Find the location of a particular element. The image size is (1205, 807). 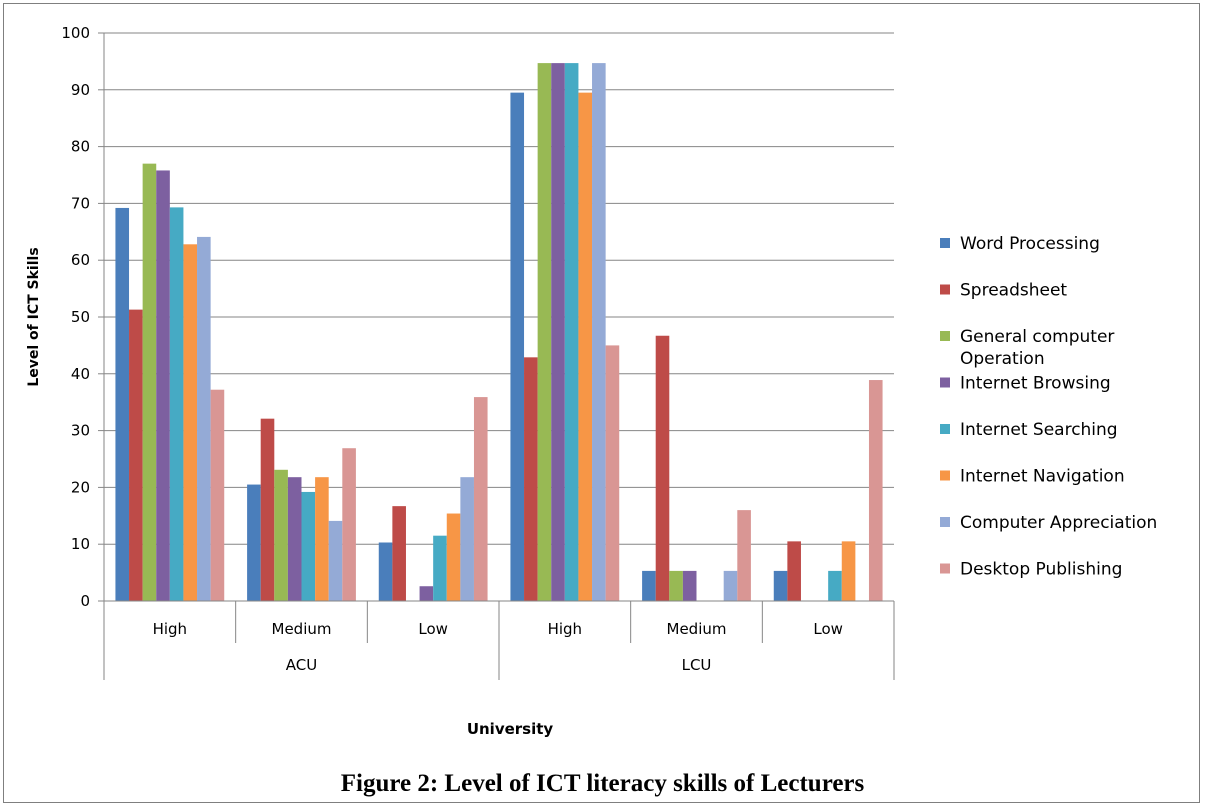

legend-label: Internet Searching is located at coordinates (1039, 430).